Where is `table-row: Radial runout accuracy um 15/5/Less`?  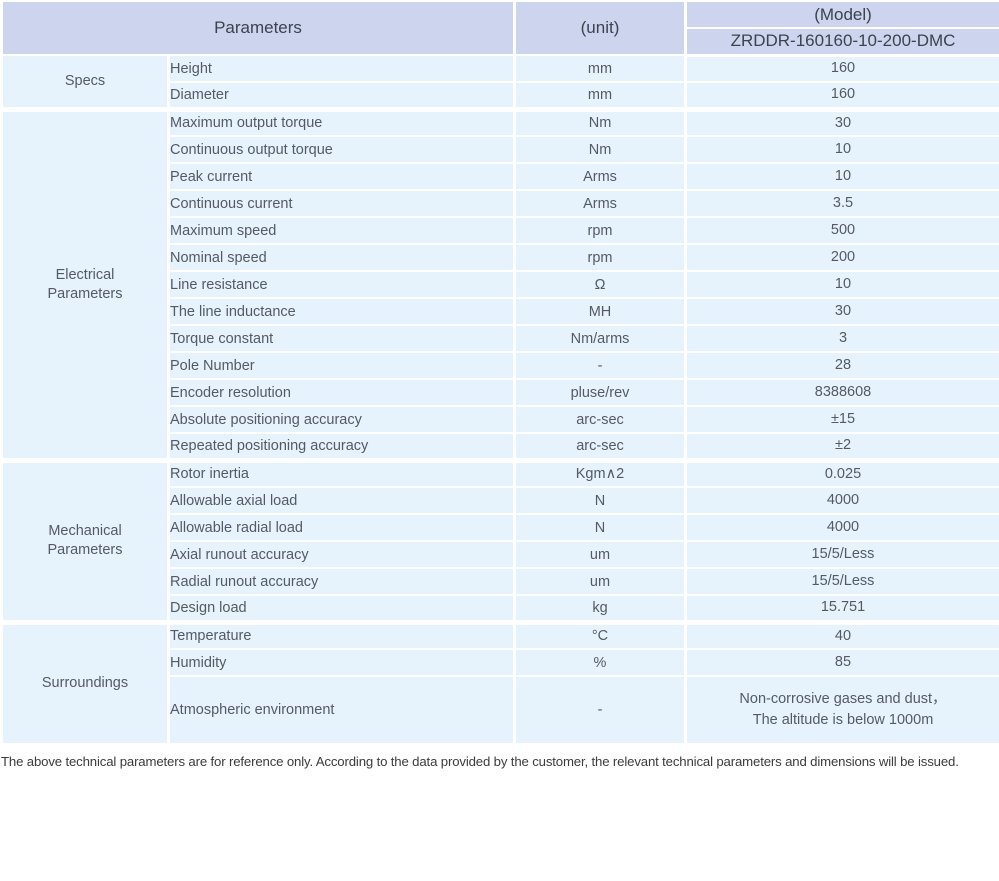
table-row: Radial runout accuracy um 15/5/Less is located at coordinates (500, 581).